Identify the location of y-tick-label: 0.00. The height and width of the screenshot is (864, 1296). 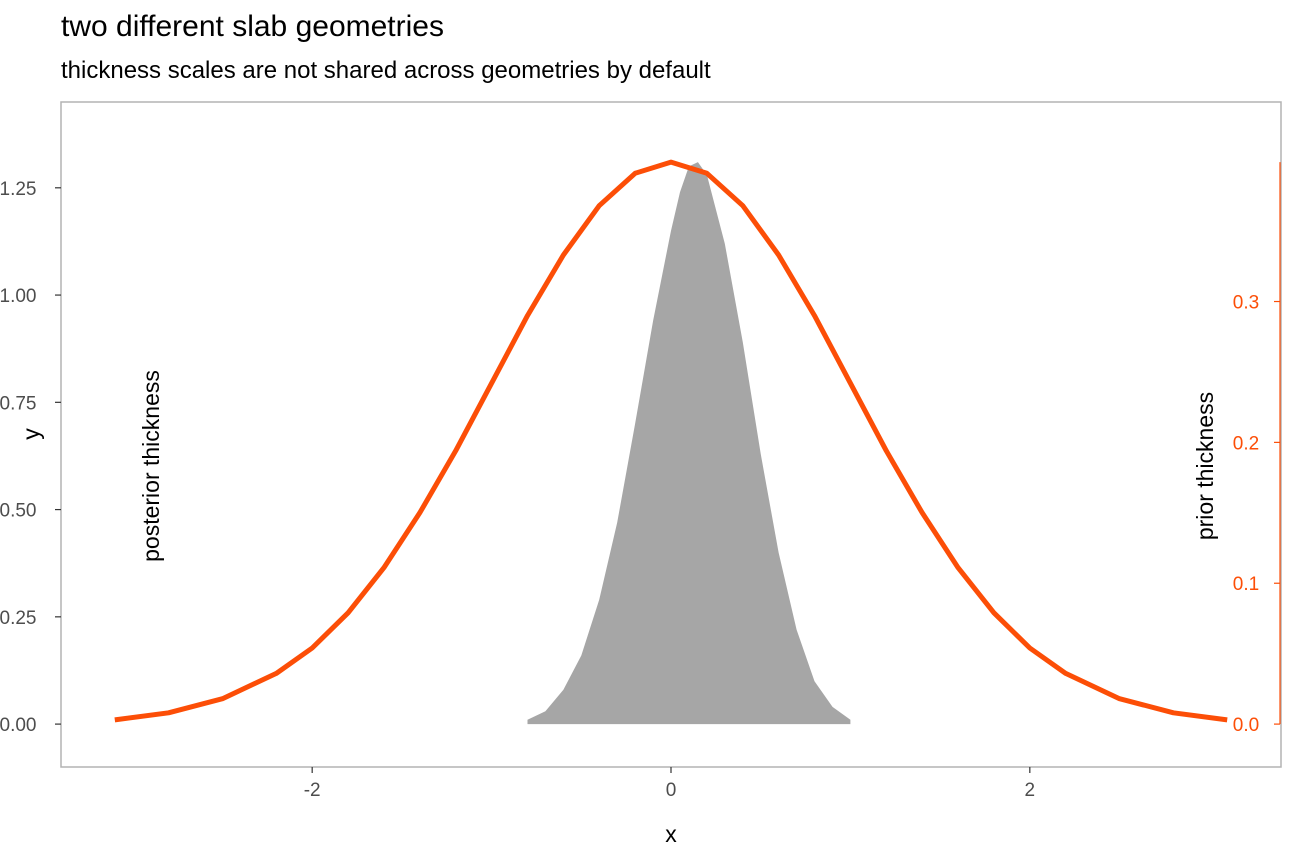
(18, 725).